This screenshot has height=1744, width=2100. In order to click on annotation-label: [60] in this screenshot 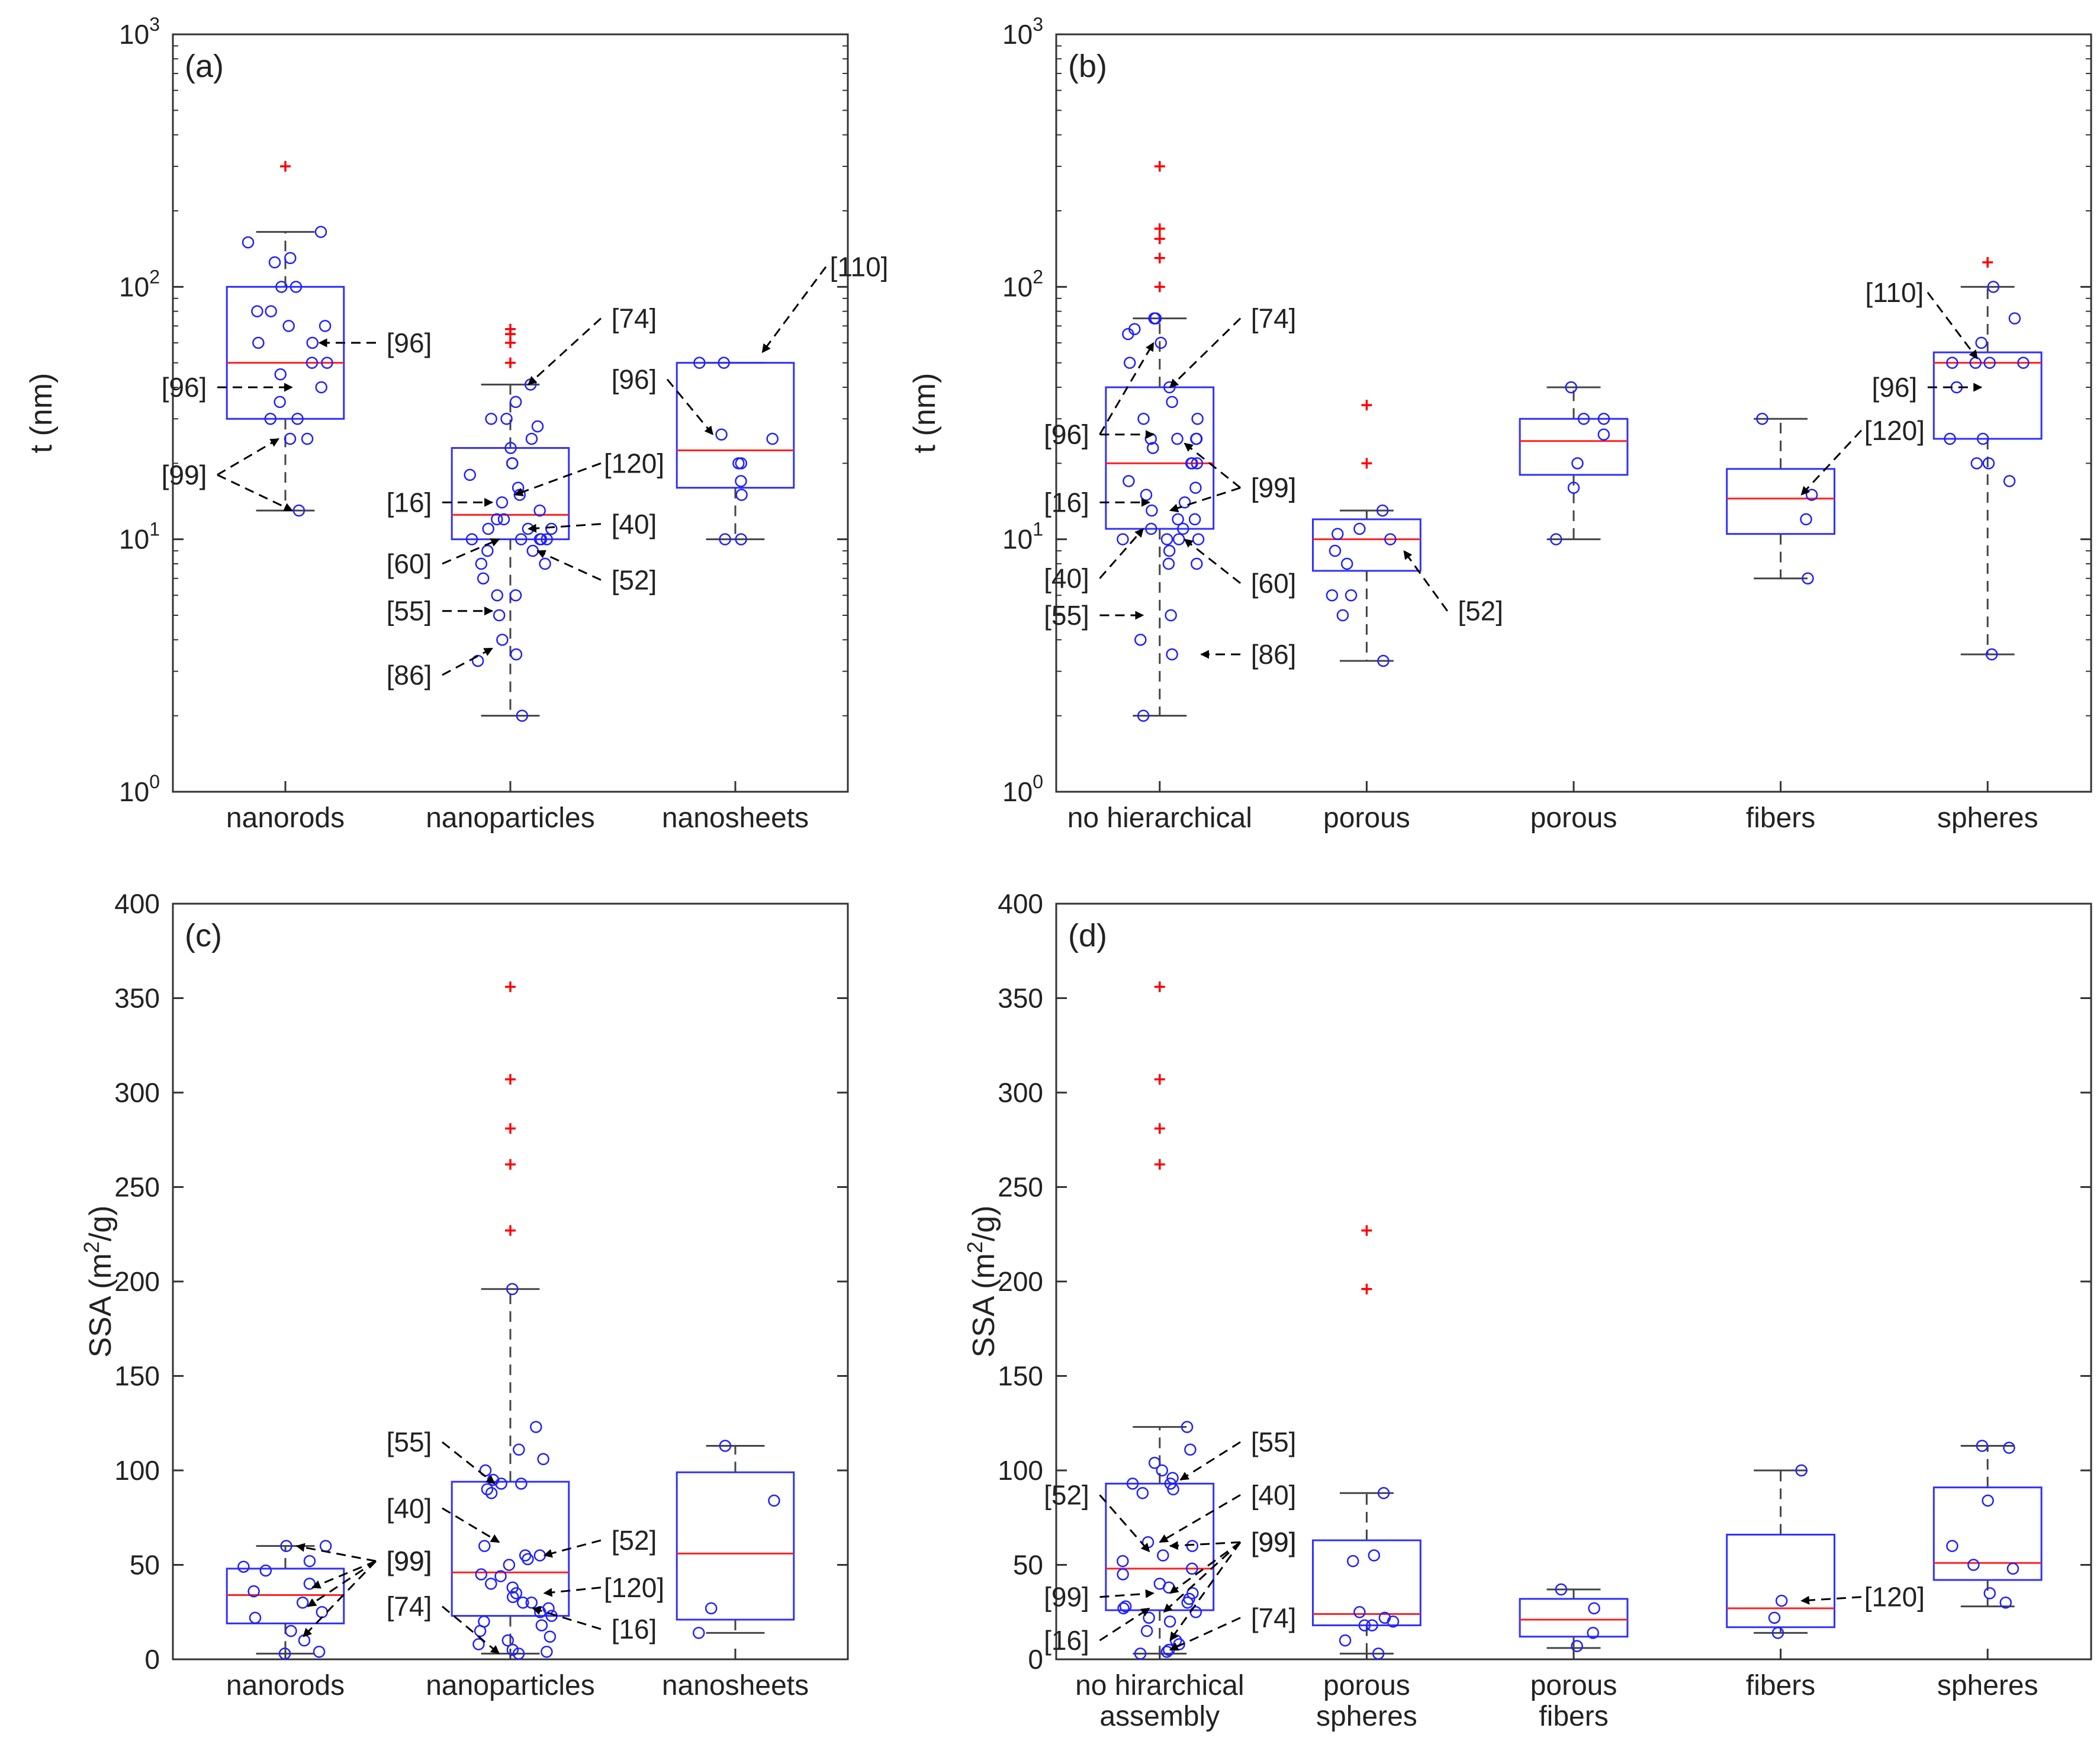, I will do `click(410, 563)`.